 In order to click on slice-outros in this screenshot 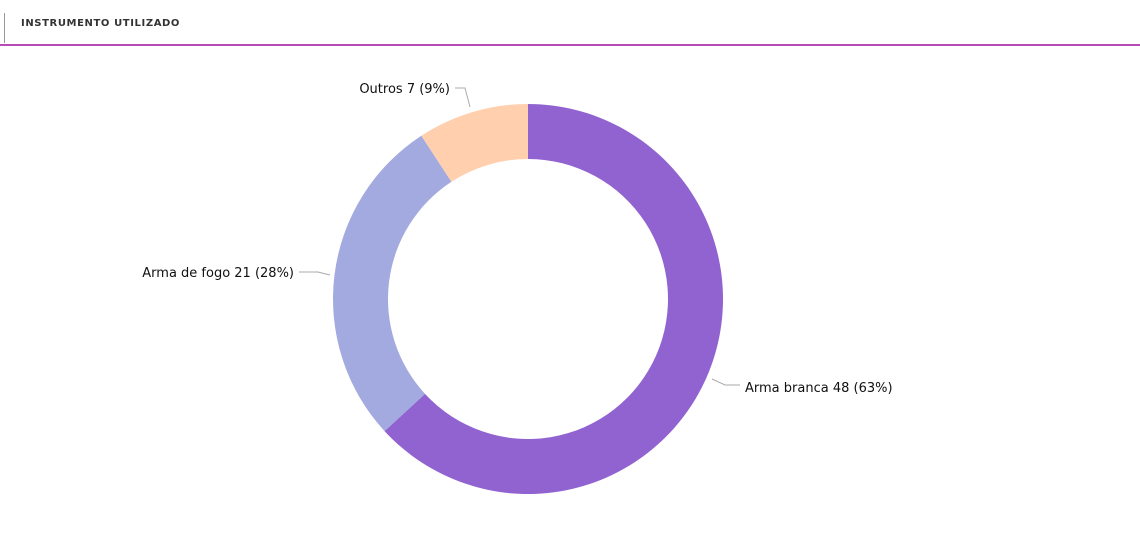, I will do `click(474, 143)`.